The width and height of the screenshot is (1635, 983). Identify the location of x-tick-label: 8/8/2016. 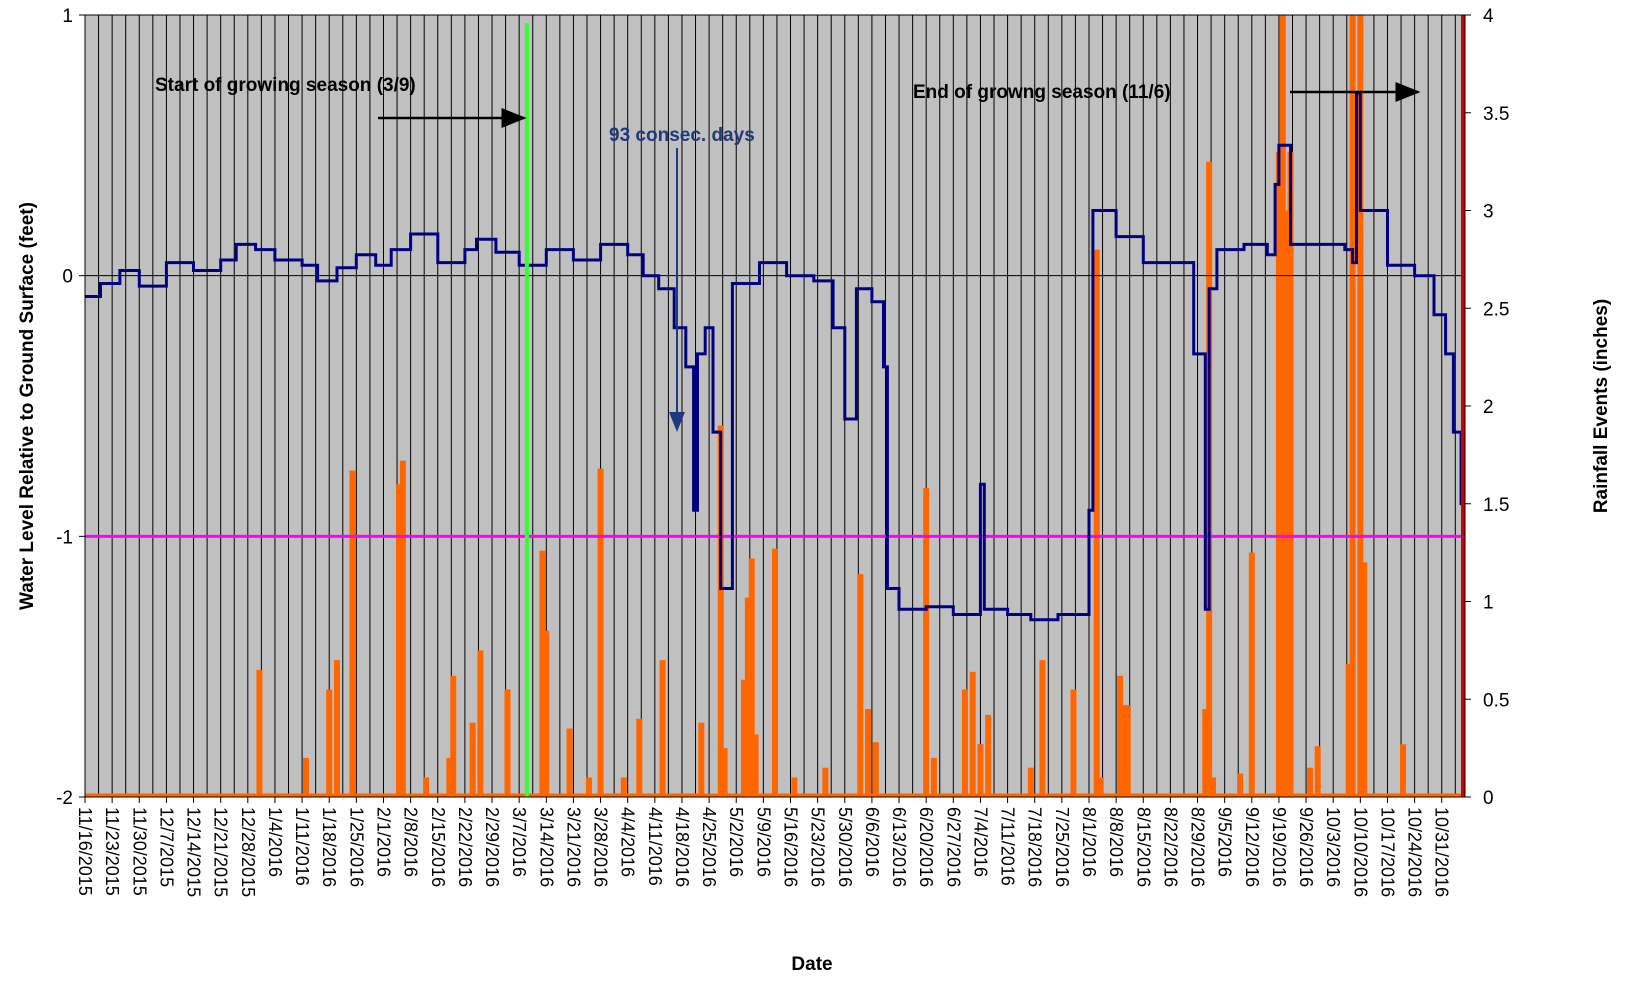
(1116, 842).